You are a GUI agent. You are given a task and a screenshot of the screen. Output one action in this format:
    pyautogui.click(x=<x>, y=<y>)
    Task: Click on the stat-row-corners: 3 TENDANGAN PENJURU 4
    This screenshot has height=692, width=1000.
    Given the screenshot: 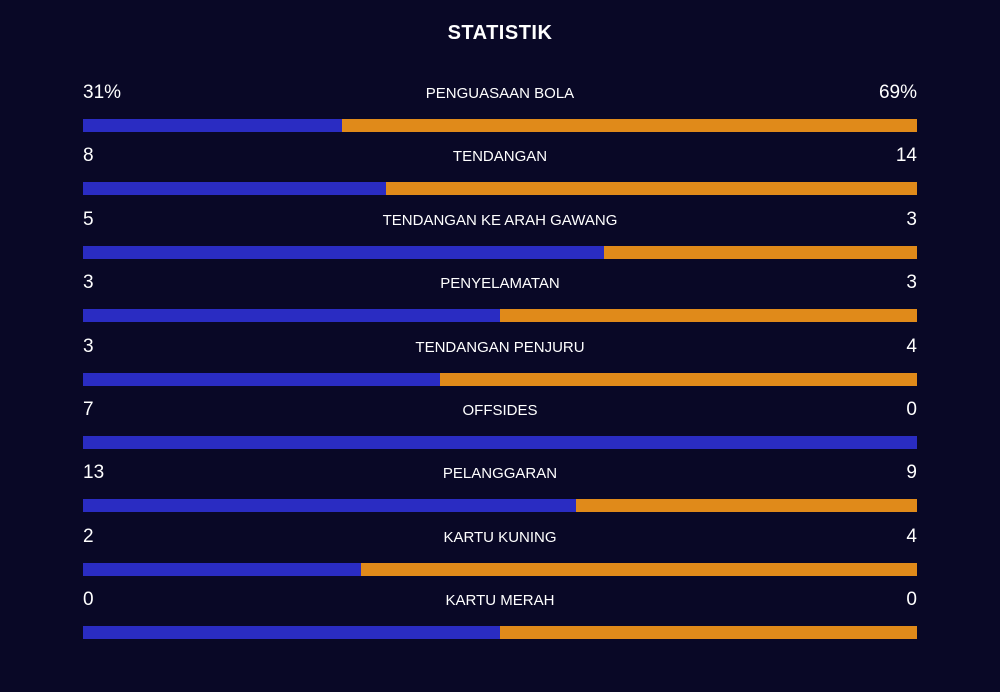 What is the action you would take?
    pyautogui.click(x=500, y=365)
    